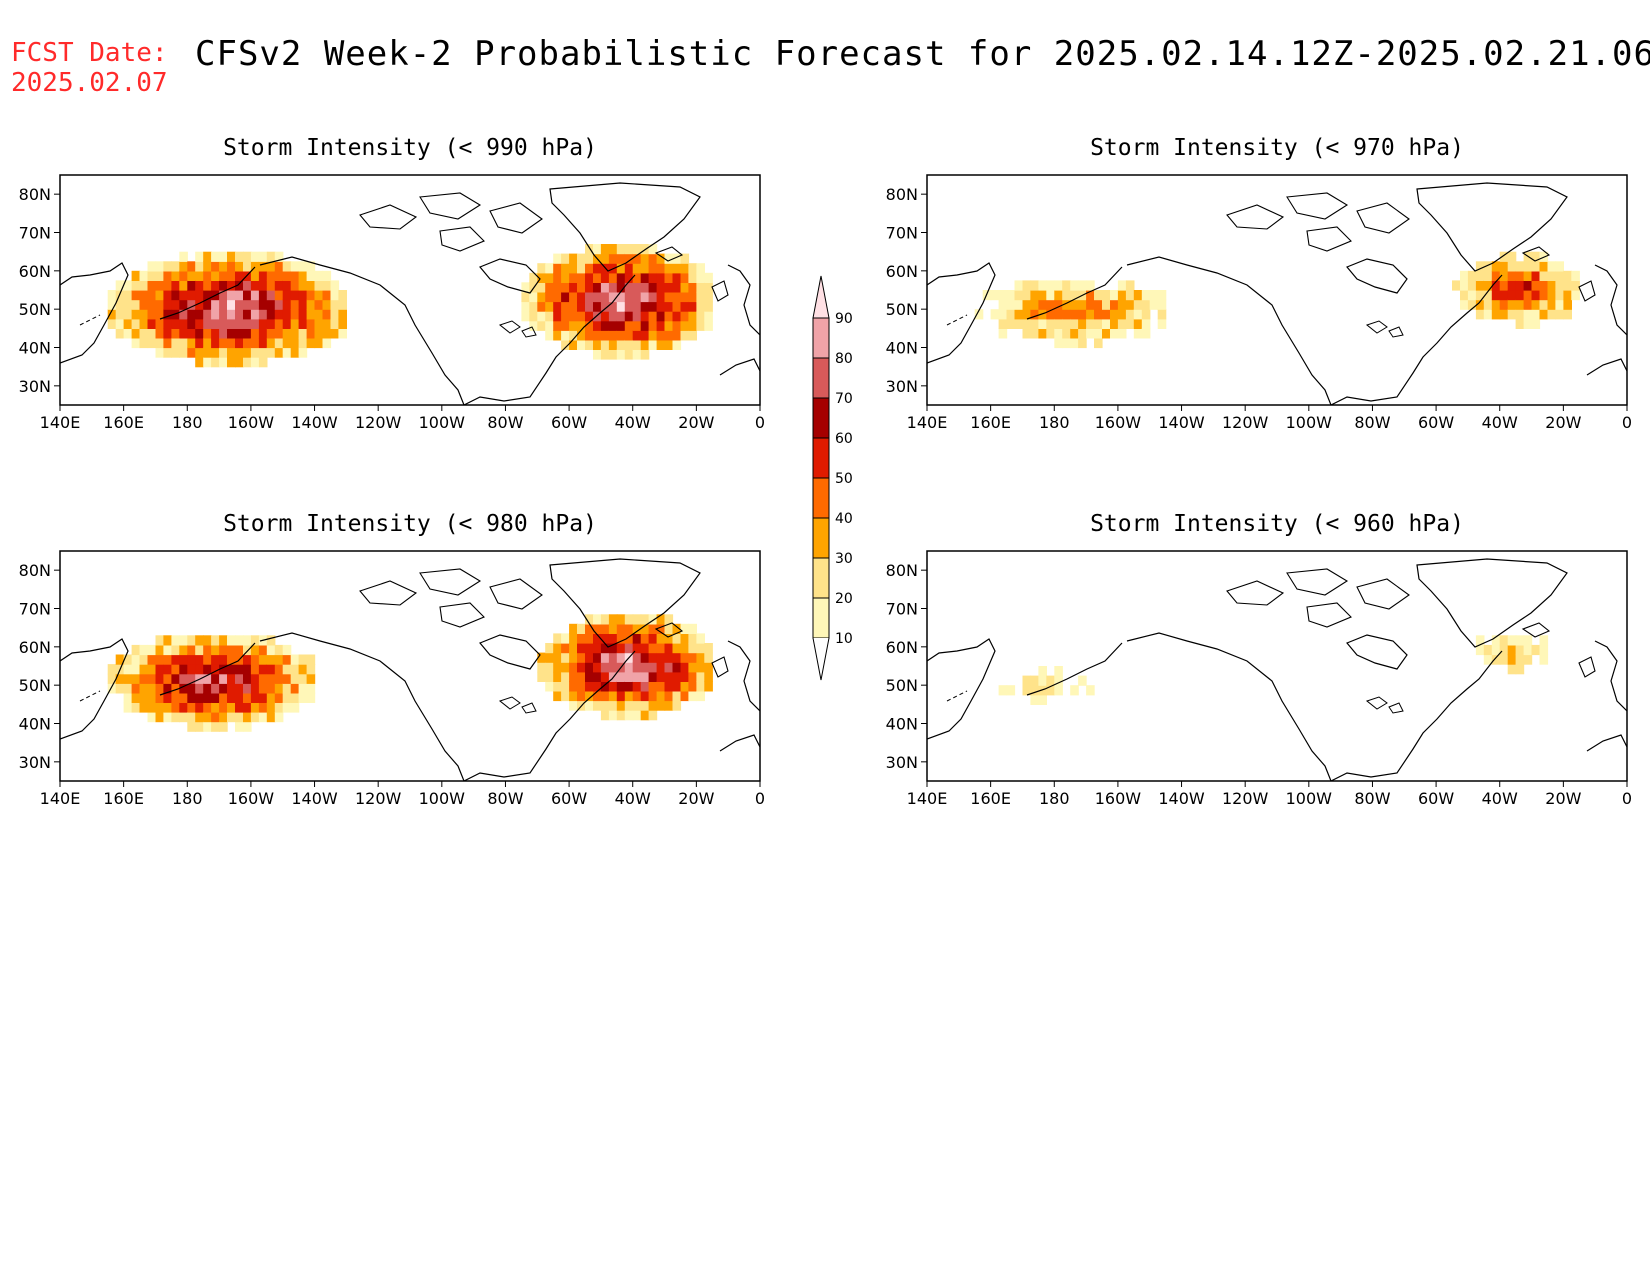  What do you see at coordinates (902, 724) in the screenshot?
I see `lat-tick-label: 40N` at bounding box center [902, 724].